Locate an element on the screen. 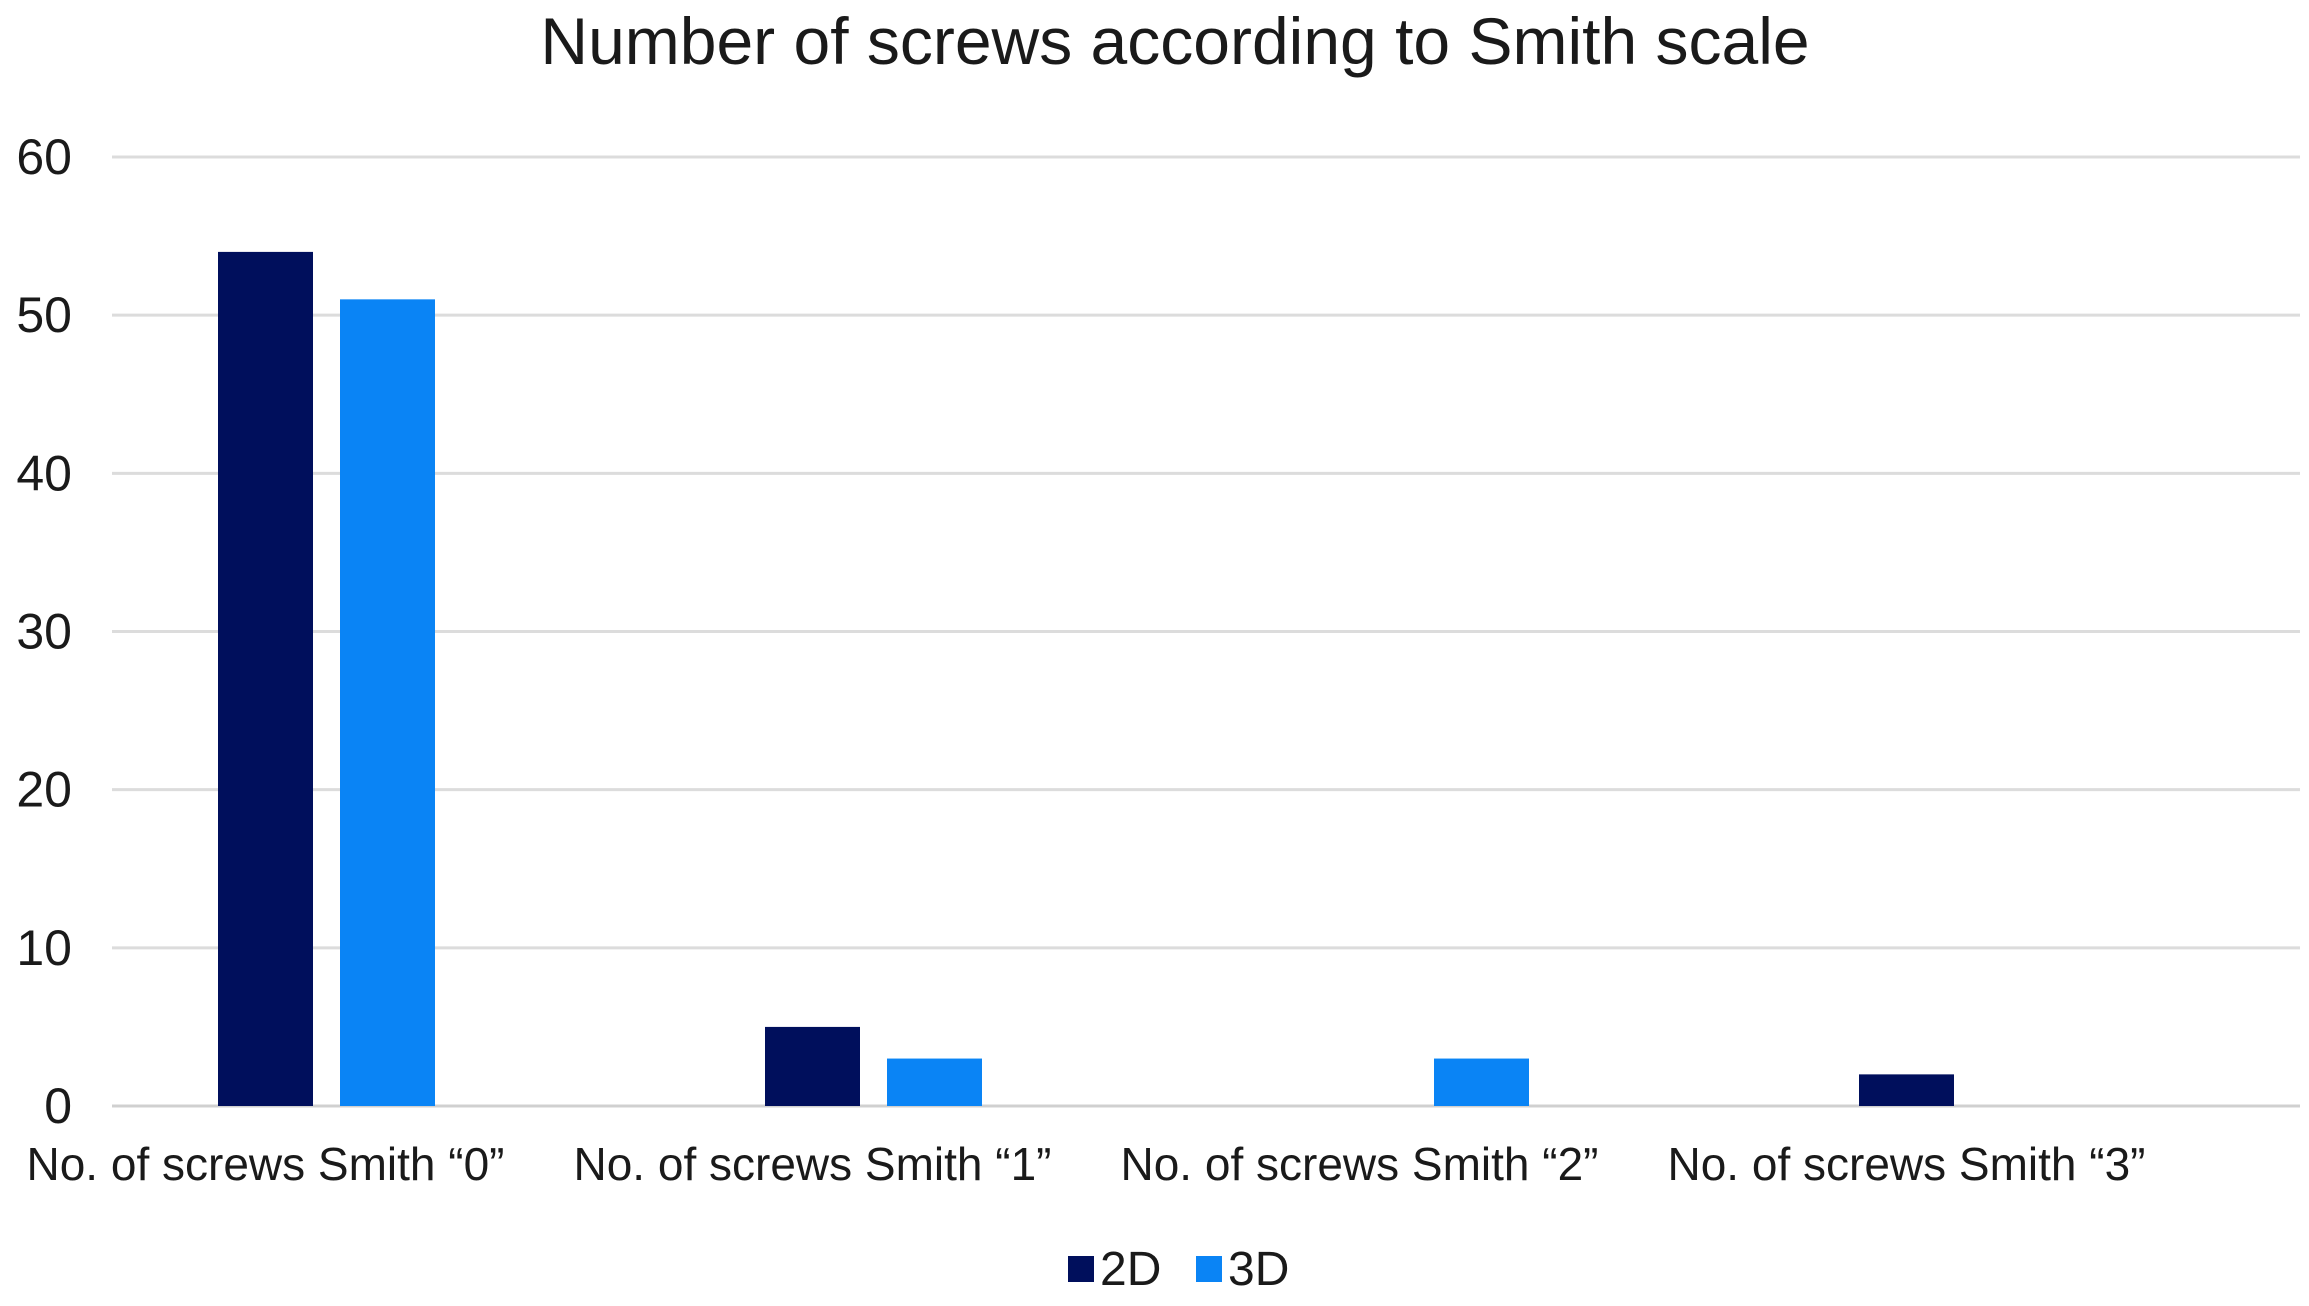 Image resolution: width=2309 pixels, height=1306 pixels. legend: 2D 3D is located at coordinates (1178, 1269).